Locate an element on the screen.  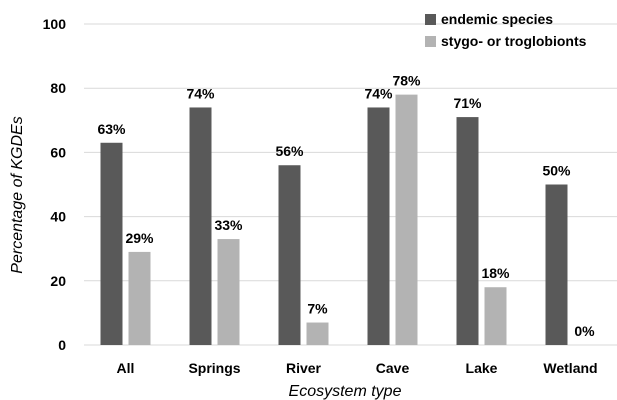
data-label: 78% is located at coordinates (406, 81).